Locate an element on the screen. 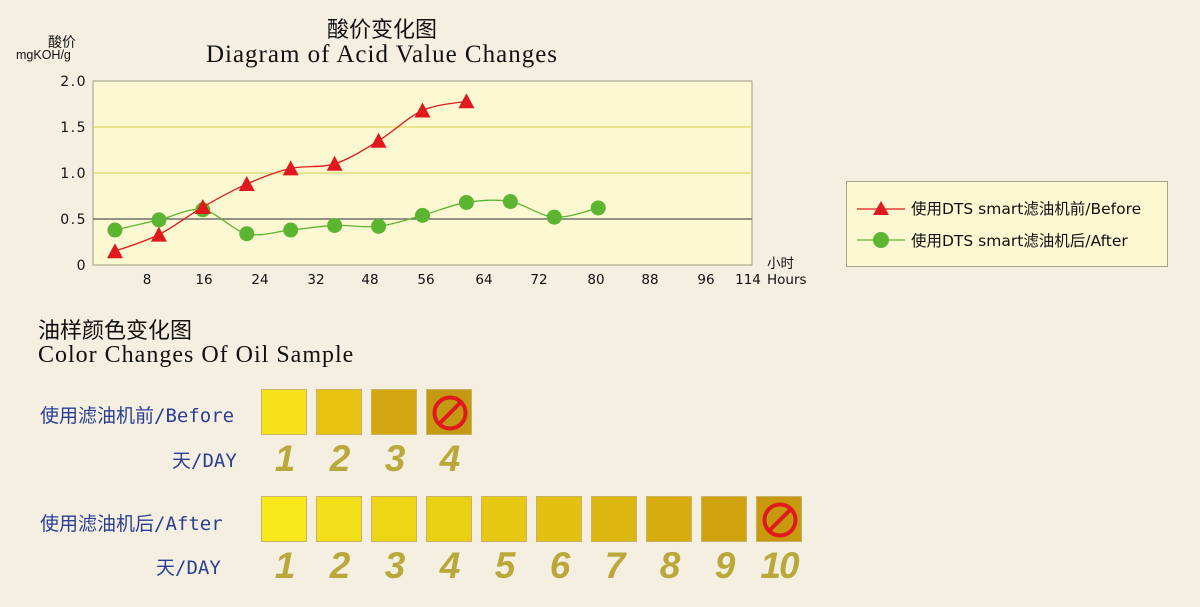 The width and height of the screenshot is (1200, 607). color-section-title-en: Color Changes Of Oil Sample is located at coordinates (196, 355).